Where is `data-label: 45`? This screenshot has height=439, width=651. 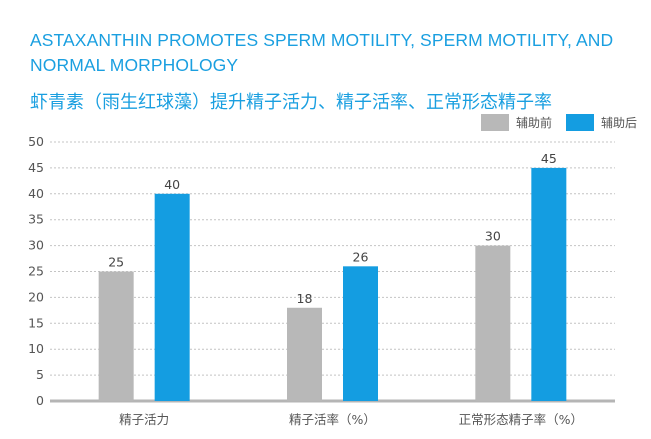 data-label: 45 is located at coordinates (549, 158).